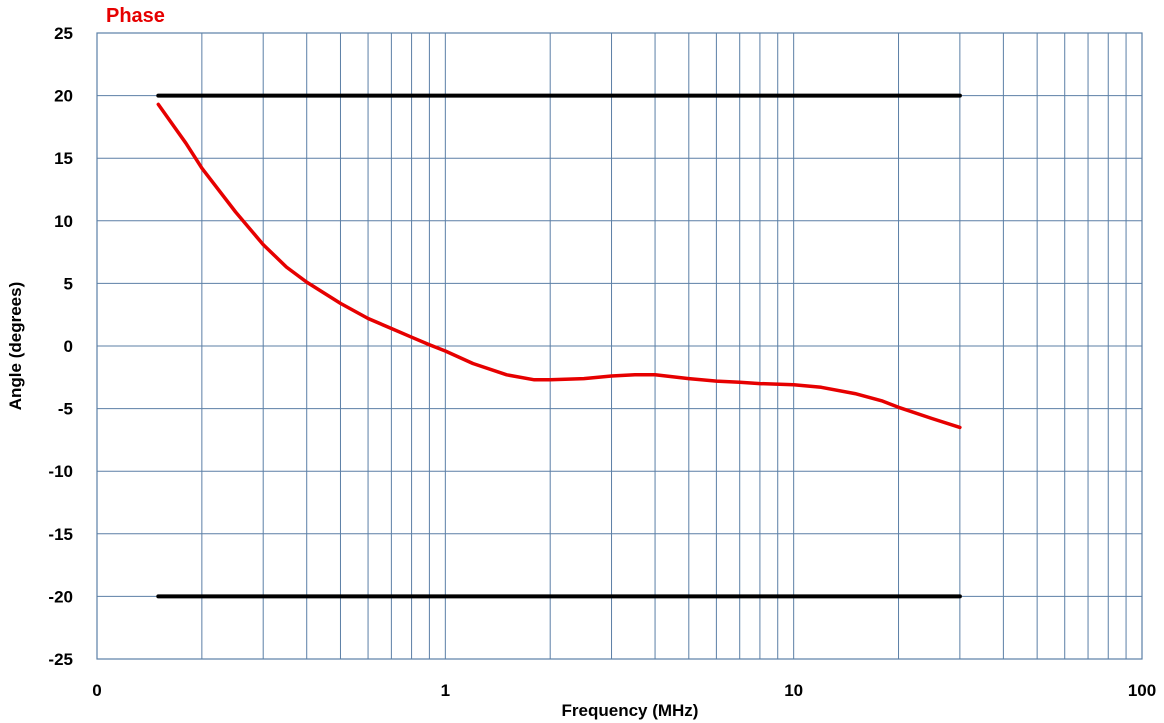  Describe the element at coordinates (135, 16) in the screenshot. I see `chart-title: Phase` at that location.